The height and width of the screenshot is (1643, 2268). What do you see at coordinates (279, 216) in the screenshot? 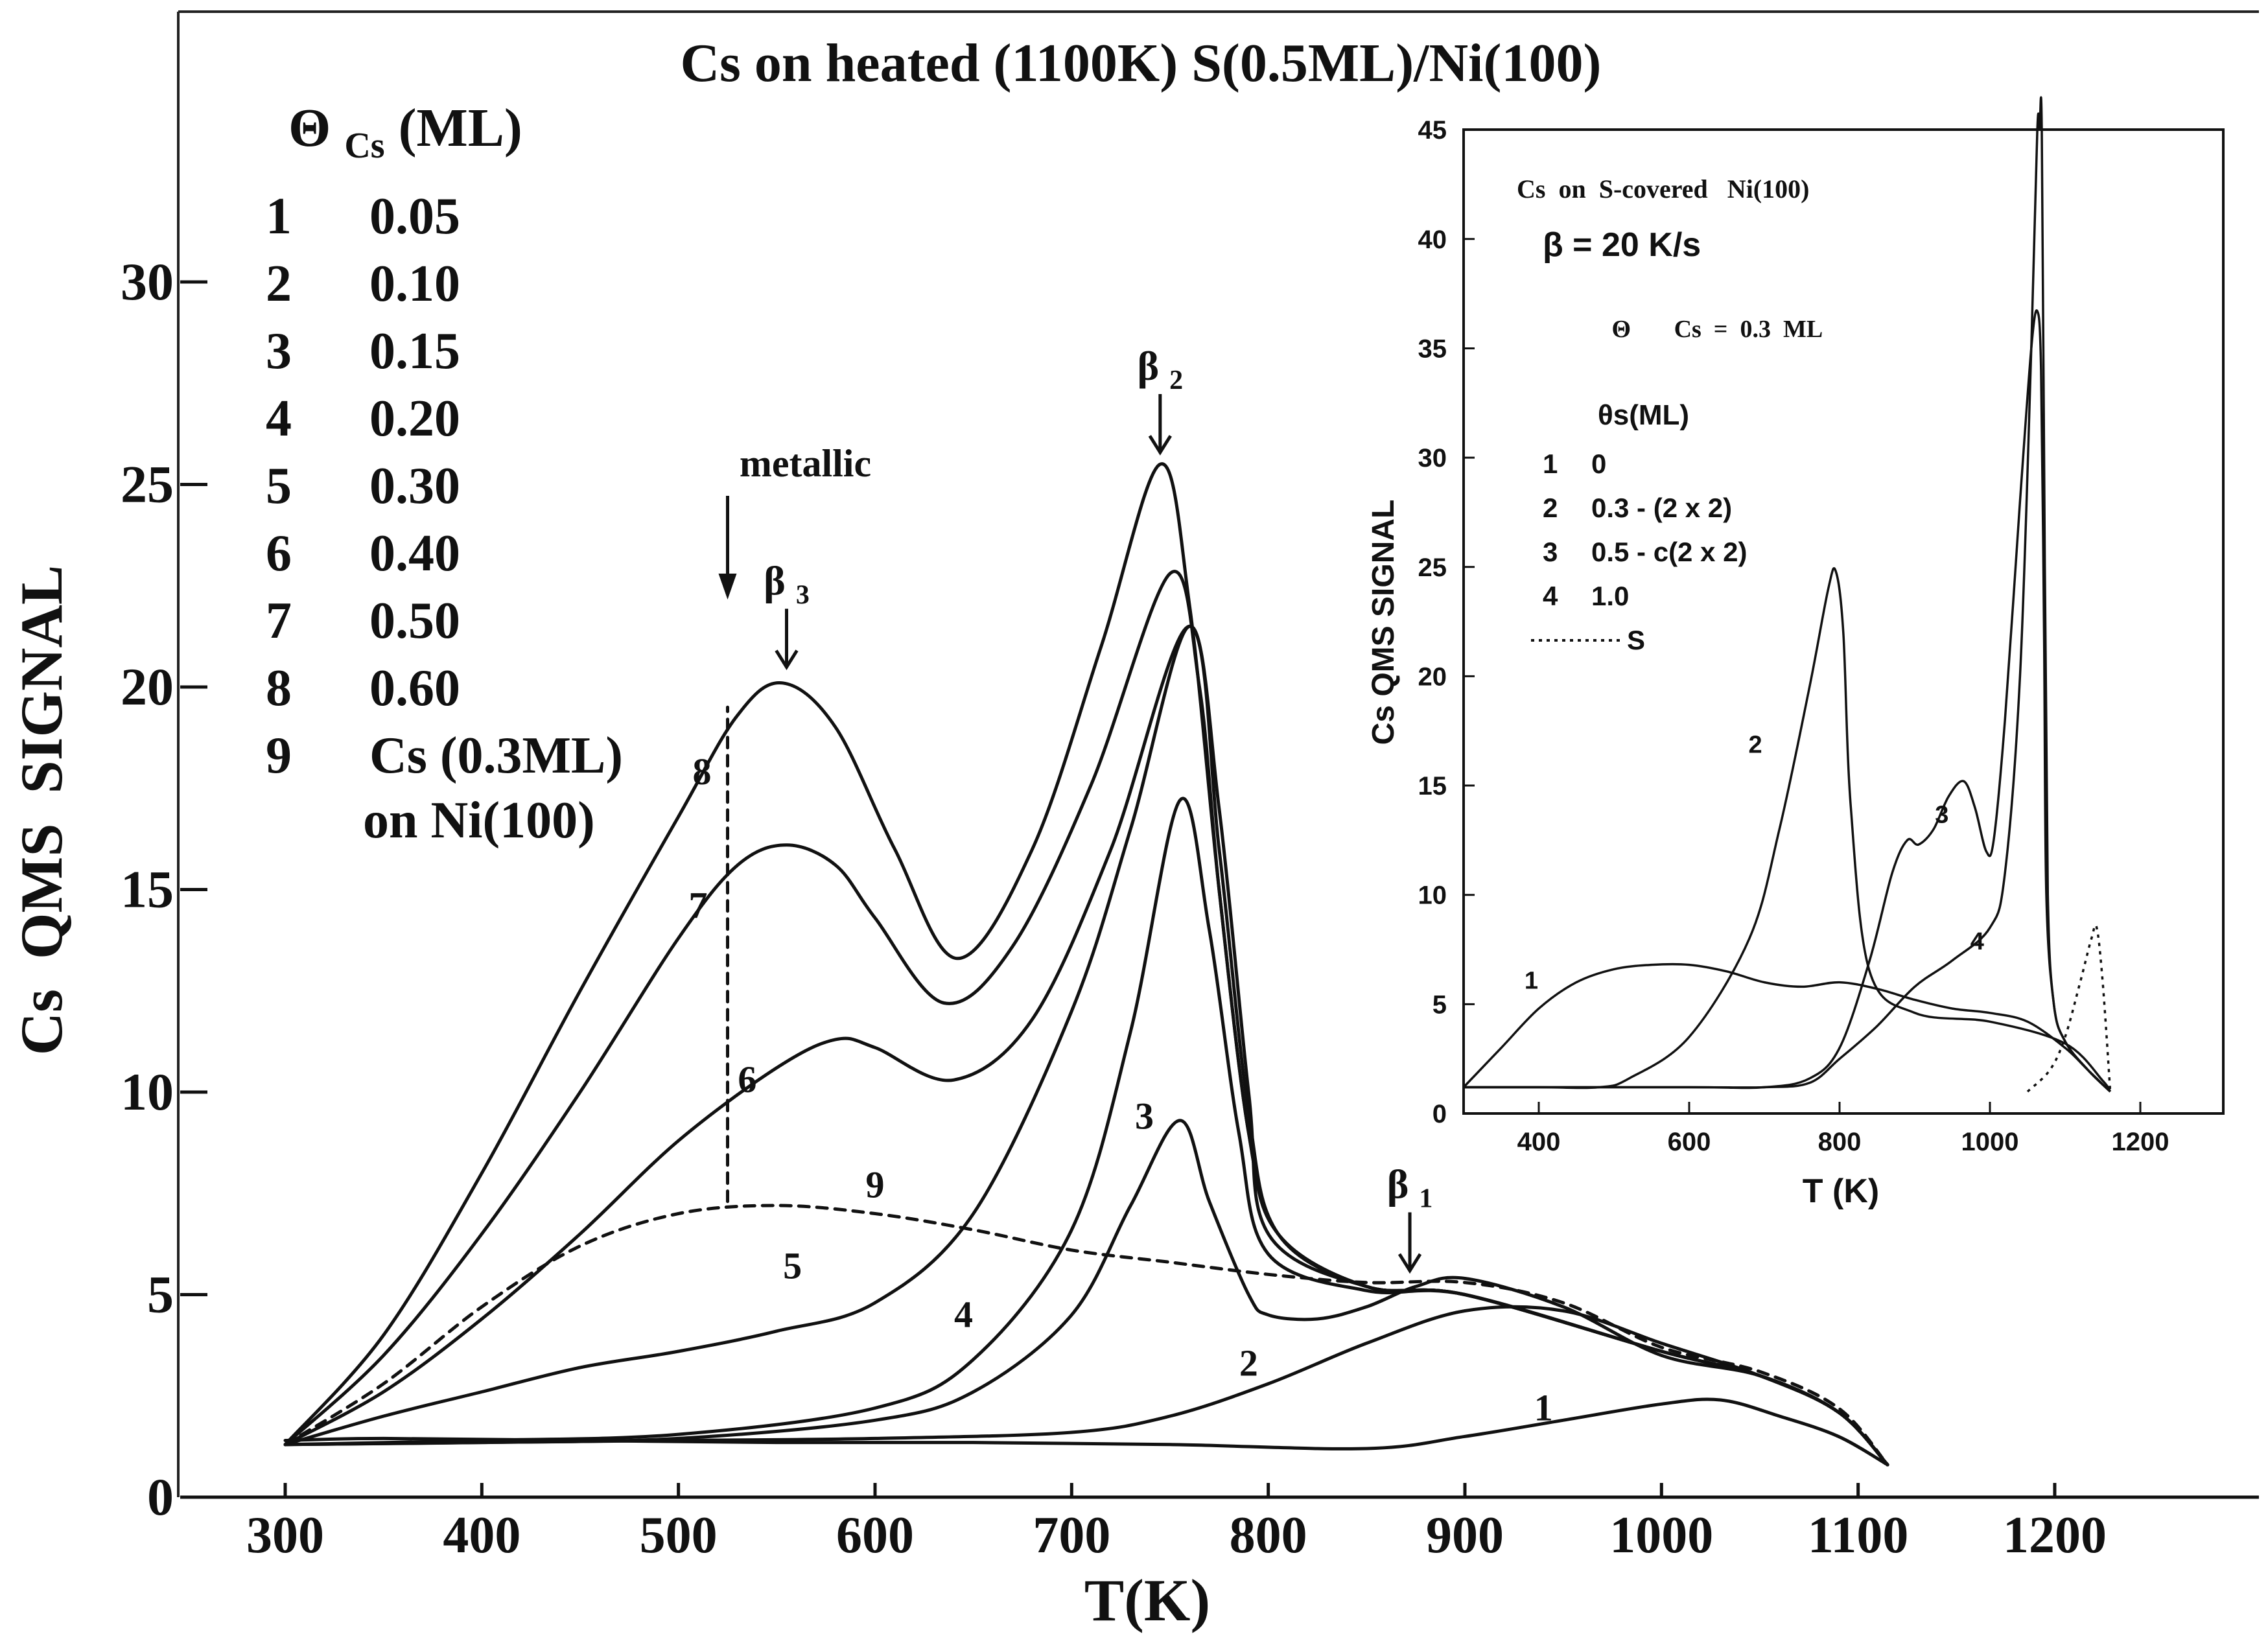
I see `legend-id-1: 1` at bounding box center [279, 216].